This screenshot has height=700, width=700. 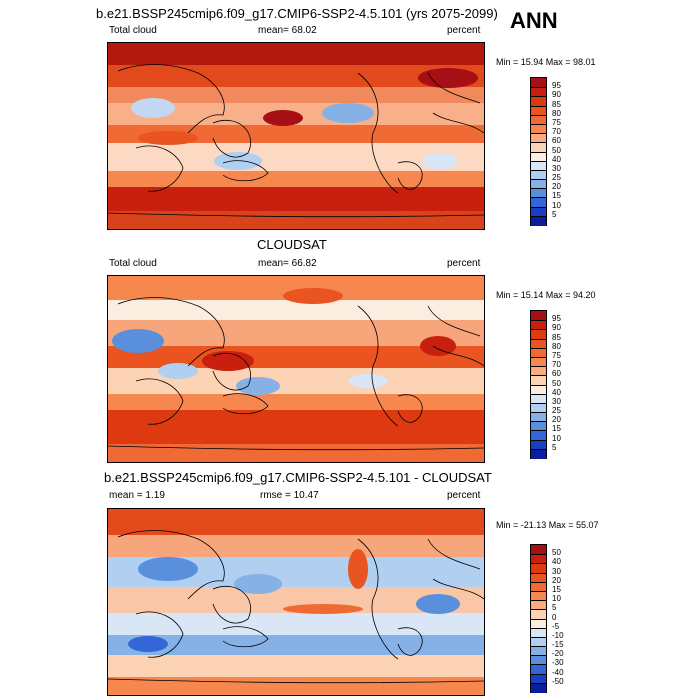 What do you see at coordinates (538, 151) in the screenshot?
I see `panel-1-colorbar` at bounding box center [538, 151].